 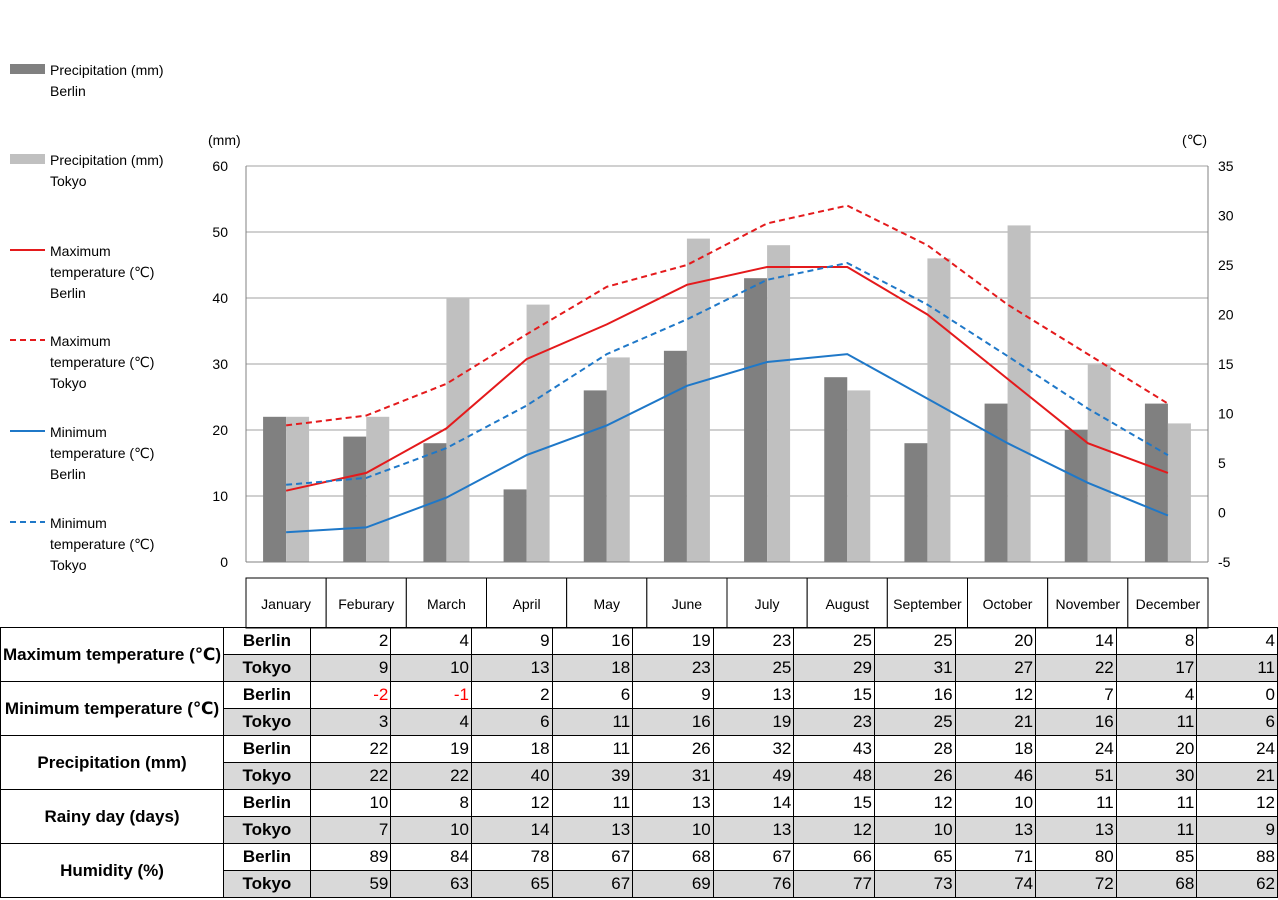 I want to click on table-cell: 80, so click(x=1076, y=857).